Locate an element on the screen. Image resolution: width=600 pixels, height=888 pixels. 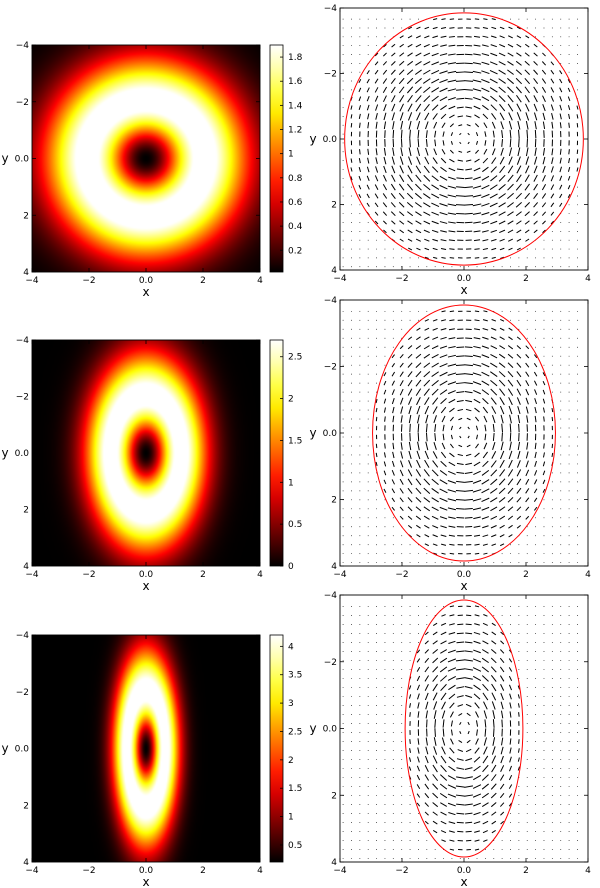
quiver-field is located at coordinates (460, 143).